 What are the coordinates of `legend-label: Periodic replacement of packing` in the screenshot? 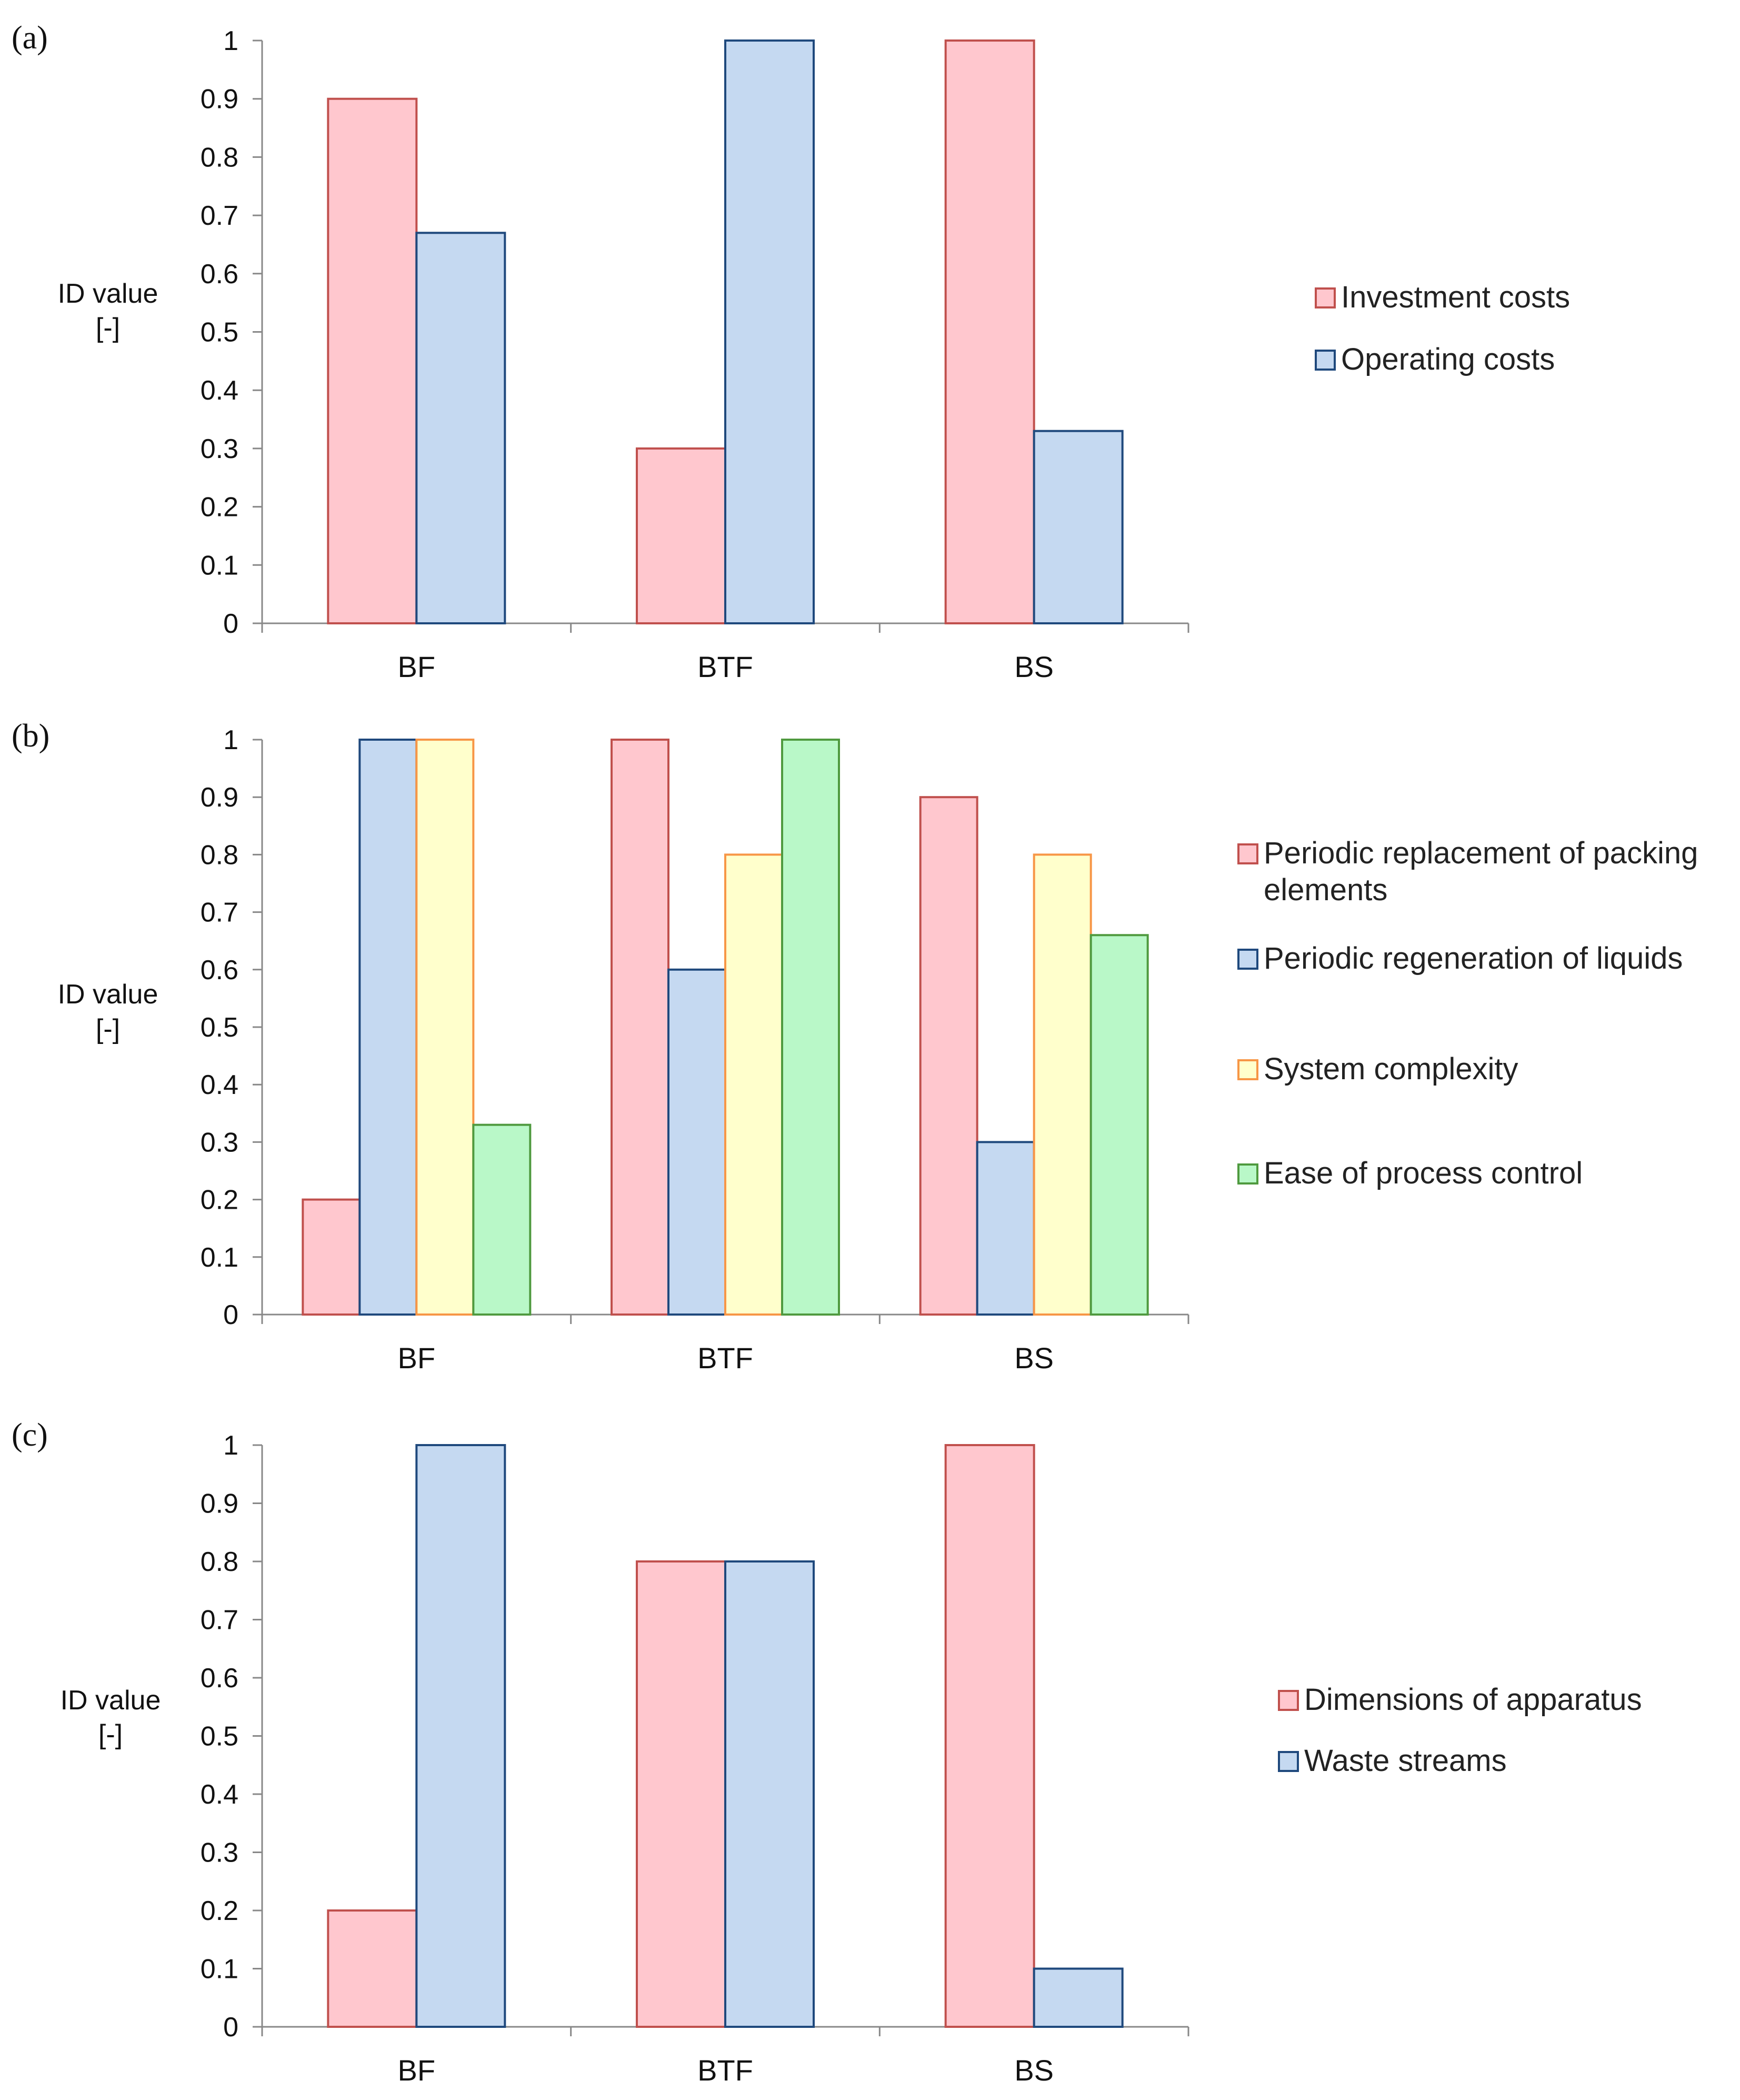 It's located at (1481, 853).